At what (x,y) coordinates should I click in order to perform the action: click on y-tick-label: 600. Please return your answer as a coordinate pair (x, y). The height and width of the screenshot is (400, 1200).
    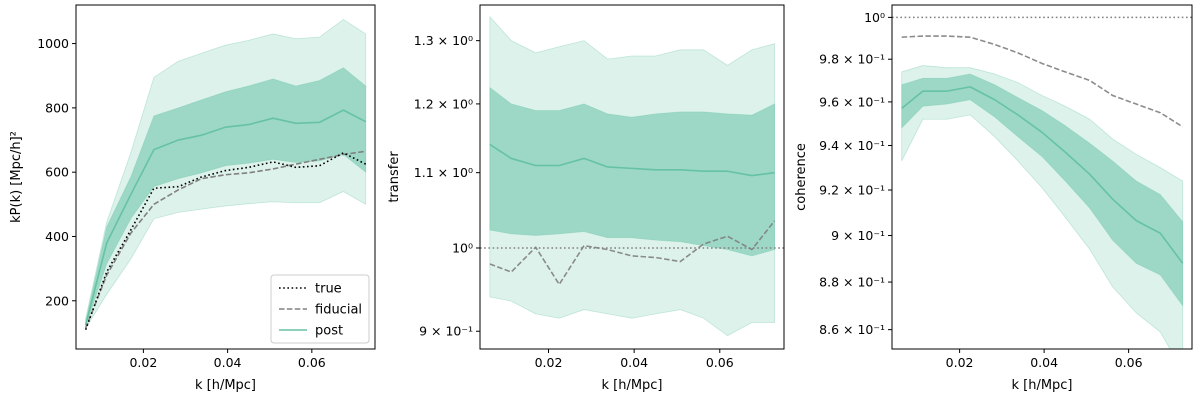
    Looking at the image, I should click on (57, 172).